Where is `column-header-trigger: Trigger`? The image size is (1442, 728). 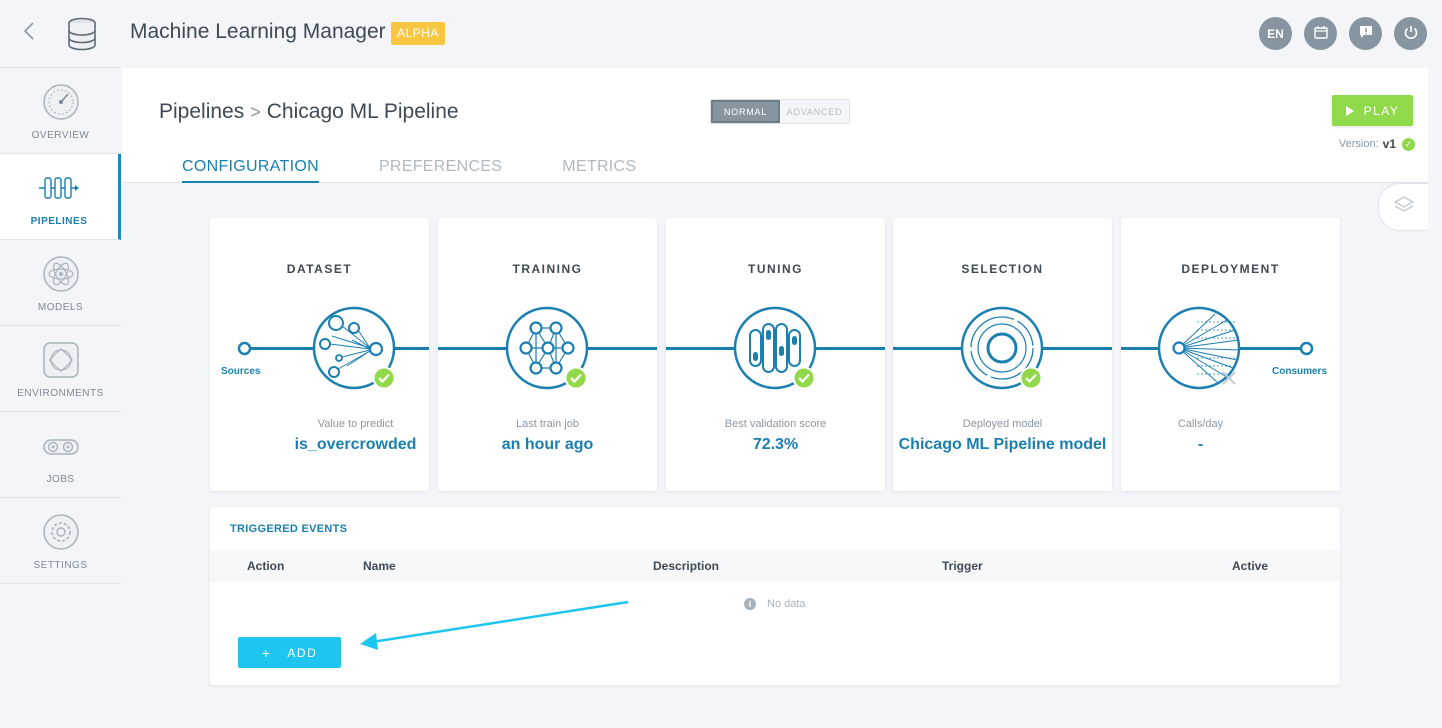
column-header-trigger: Trigger is located at coordinates (962, 566).